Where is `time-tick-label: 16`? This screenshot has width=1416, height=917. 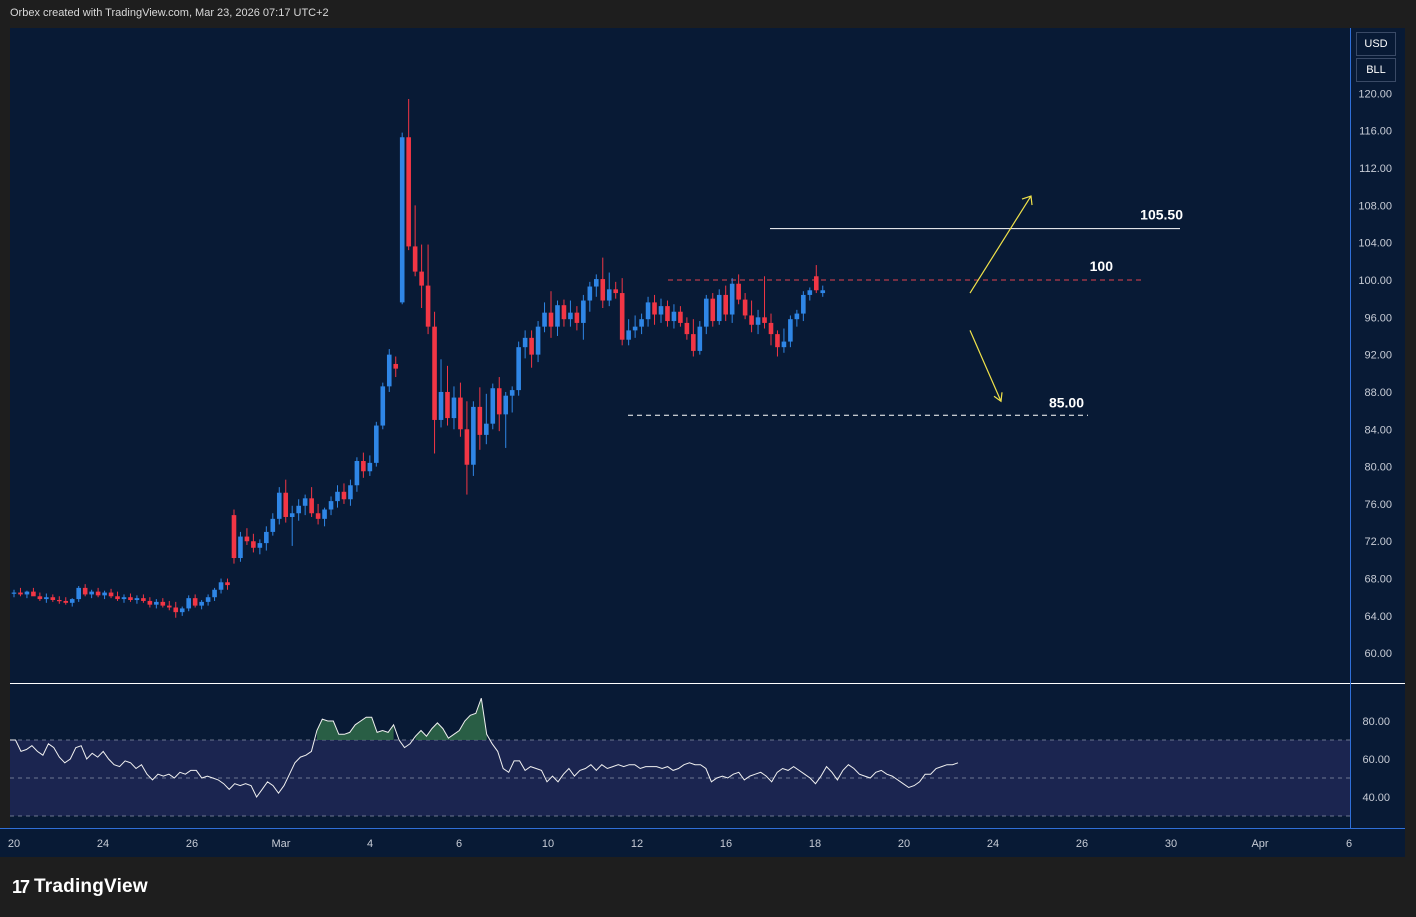 time-tick-label: 16 is located at coordinates (726, 844).